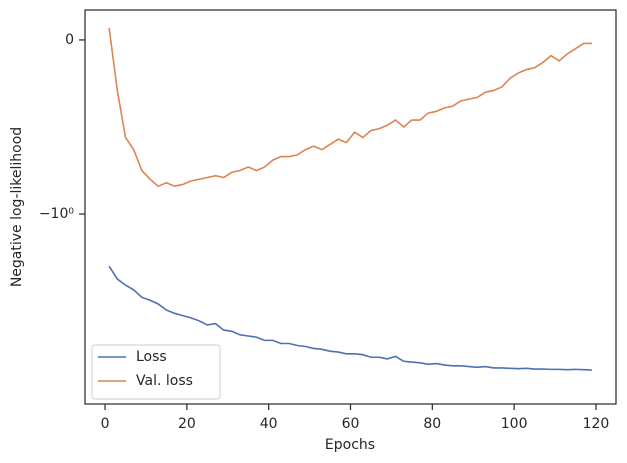  Describe the element at coordinates (57, 214) in the screenshot. I see `y-tick-label: −10⁰` at that location.